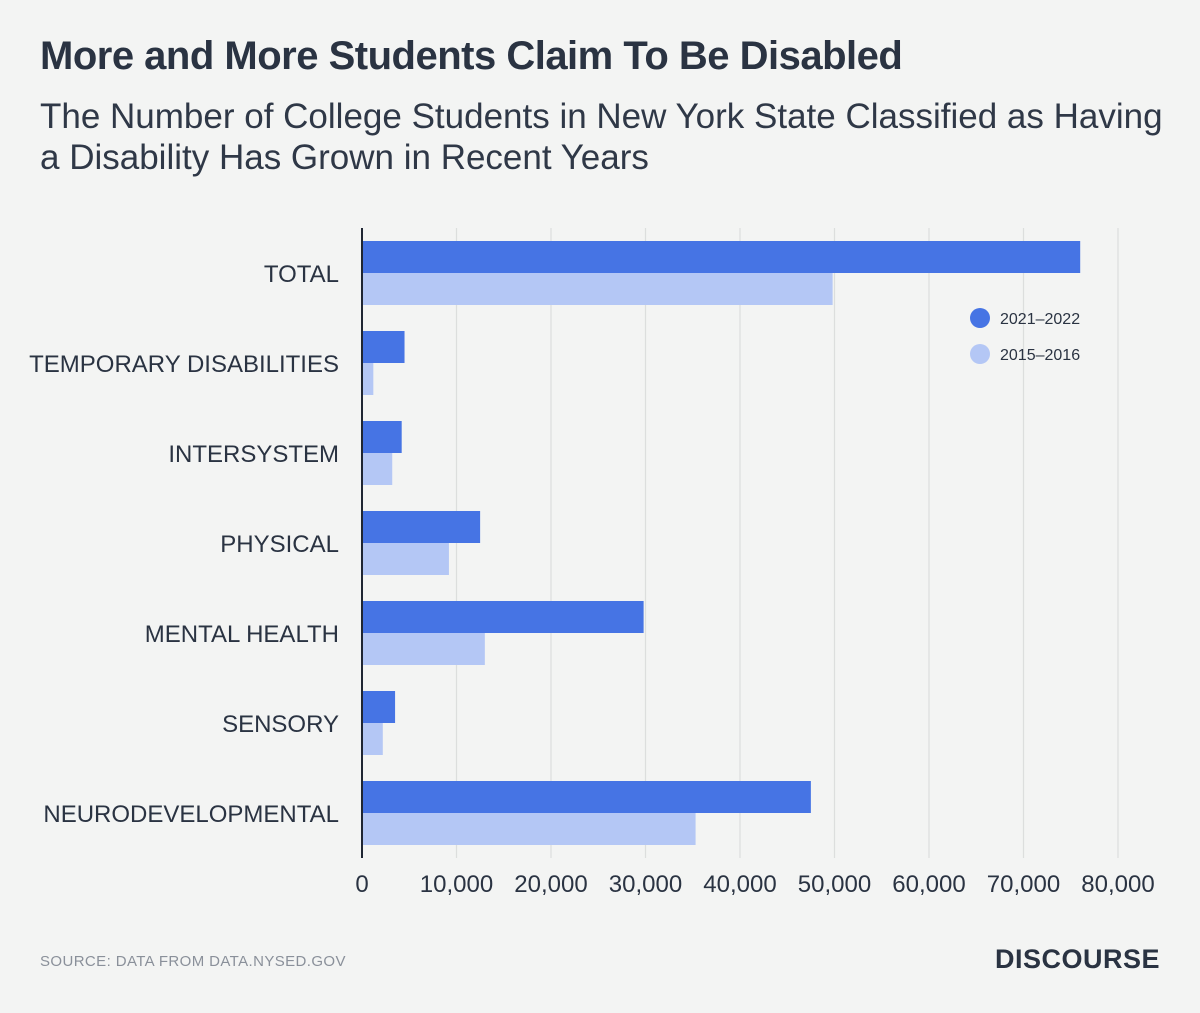 This screenshot has height=1013, width=1200. I want to click on x-tick-label: 0, so click(361, 884).